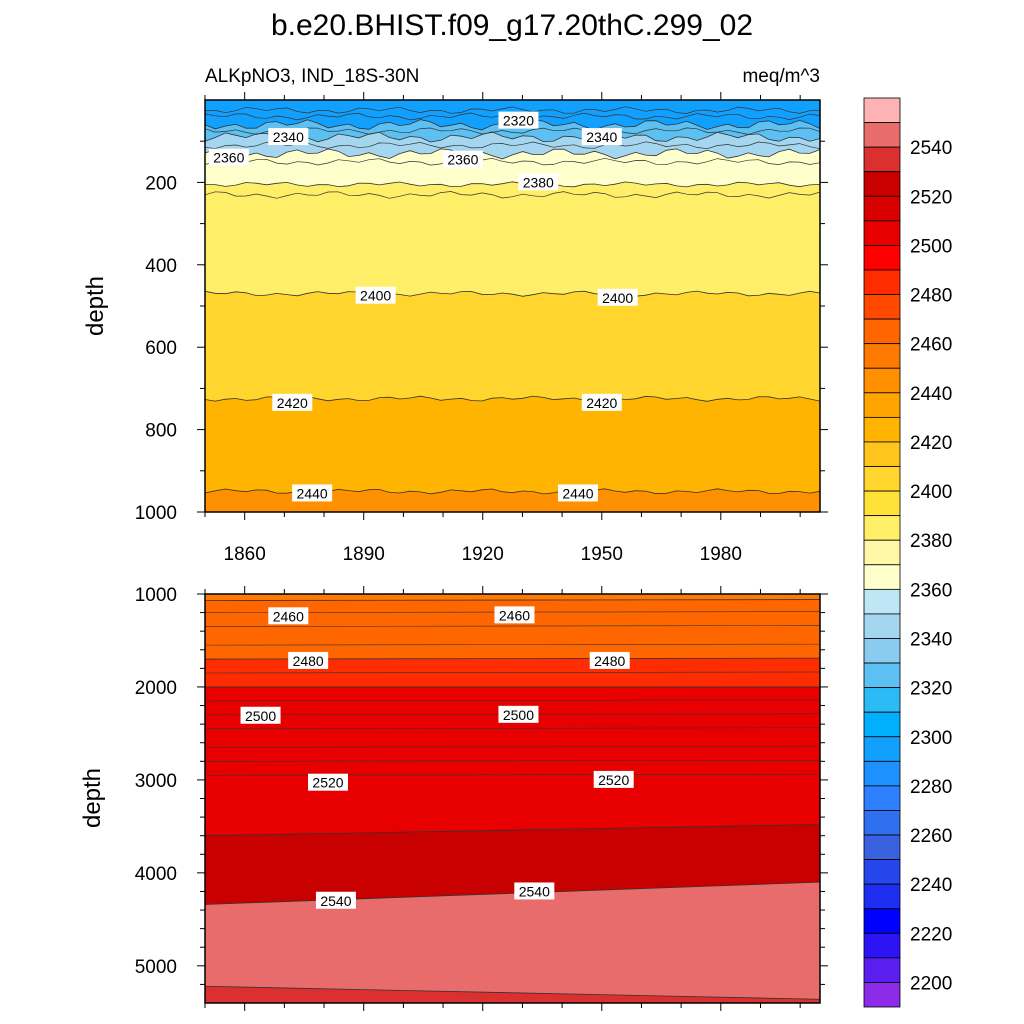  Describe the element at coordinates (483, 554) in the screenshot. I see `upper-x-tick-label: 1920` at that location.